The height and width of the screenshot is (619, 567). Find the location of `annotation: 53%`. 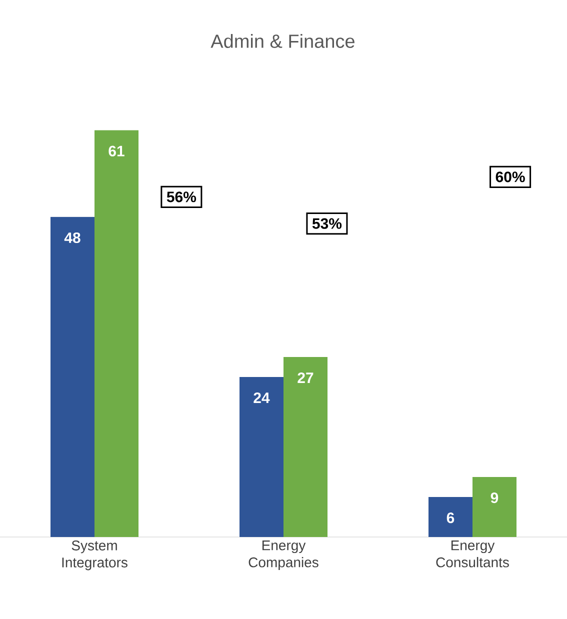

annotation: 53% is located at coordinates (327, 223).